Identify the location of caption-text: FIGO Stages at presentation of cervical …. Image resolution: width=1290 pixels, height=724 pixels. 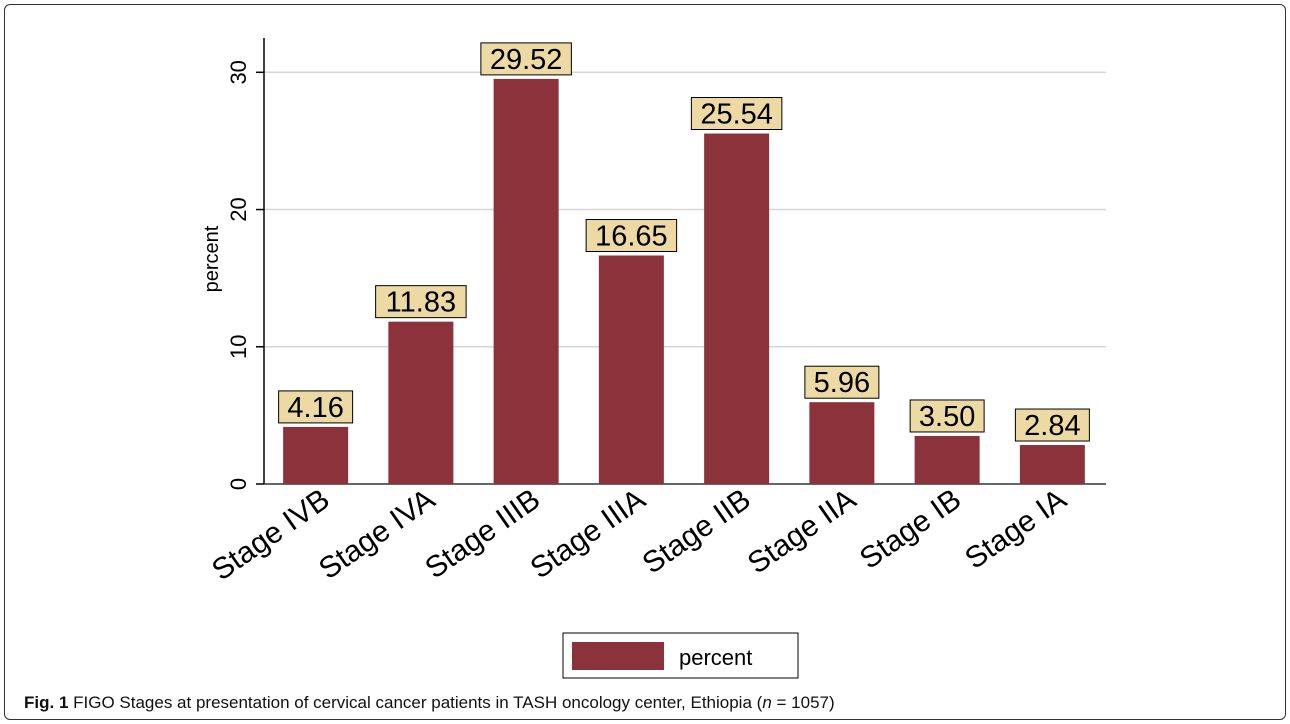
(415, 702).